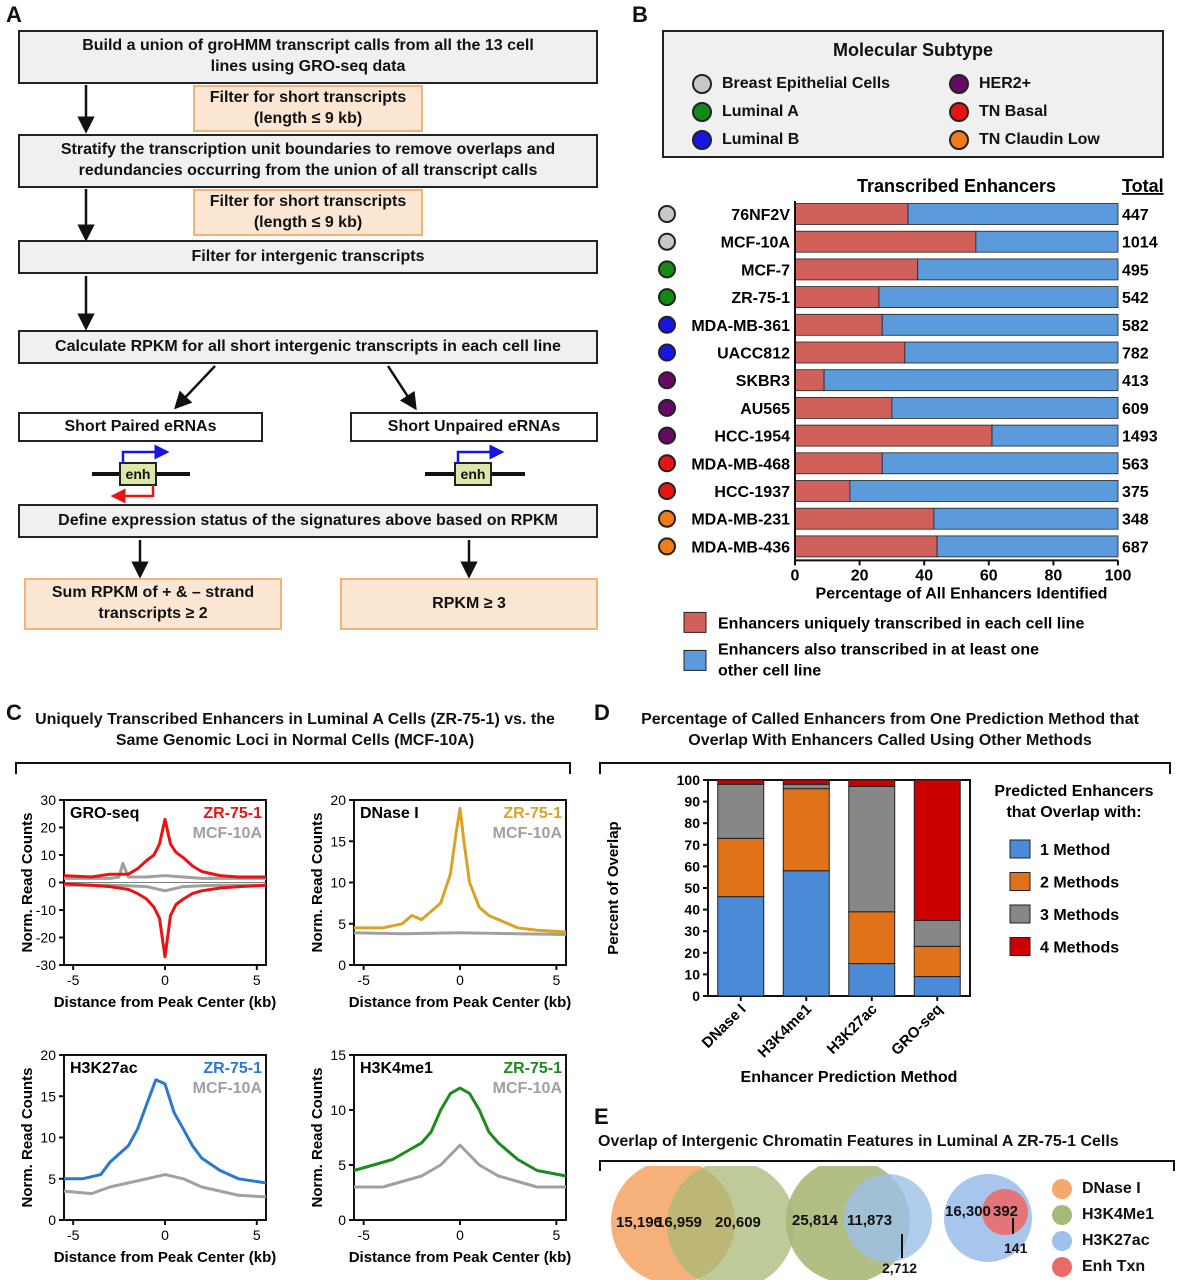  Describe the element at coordinates (806, 933) in the screenshot. I see `bar-h3k4me1-1-method` at that location.